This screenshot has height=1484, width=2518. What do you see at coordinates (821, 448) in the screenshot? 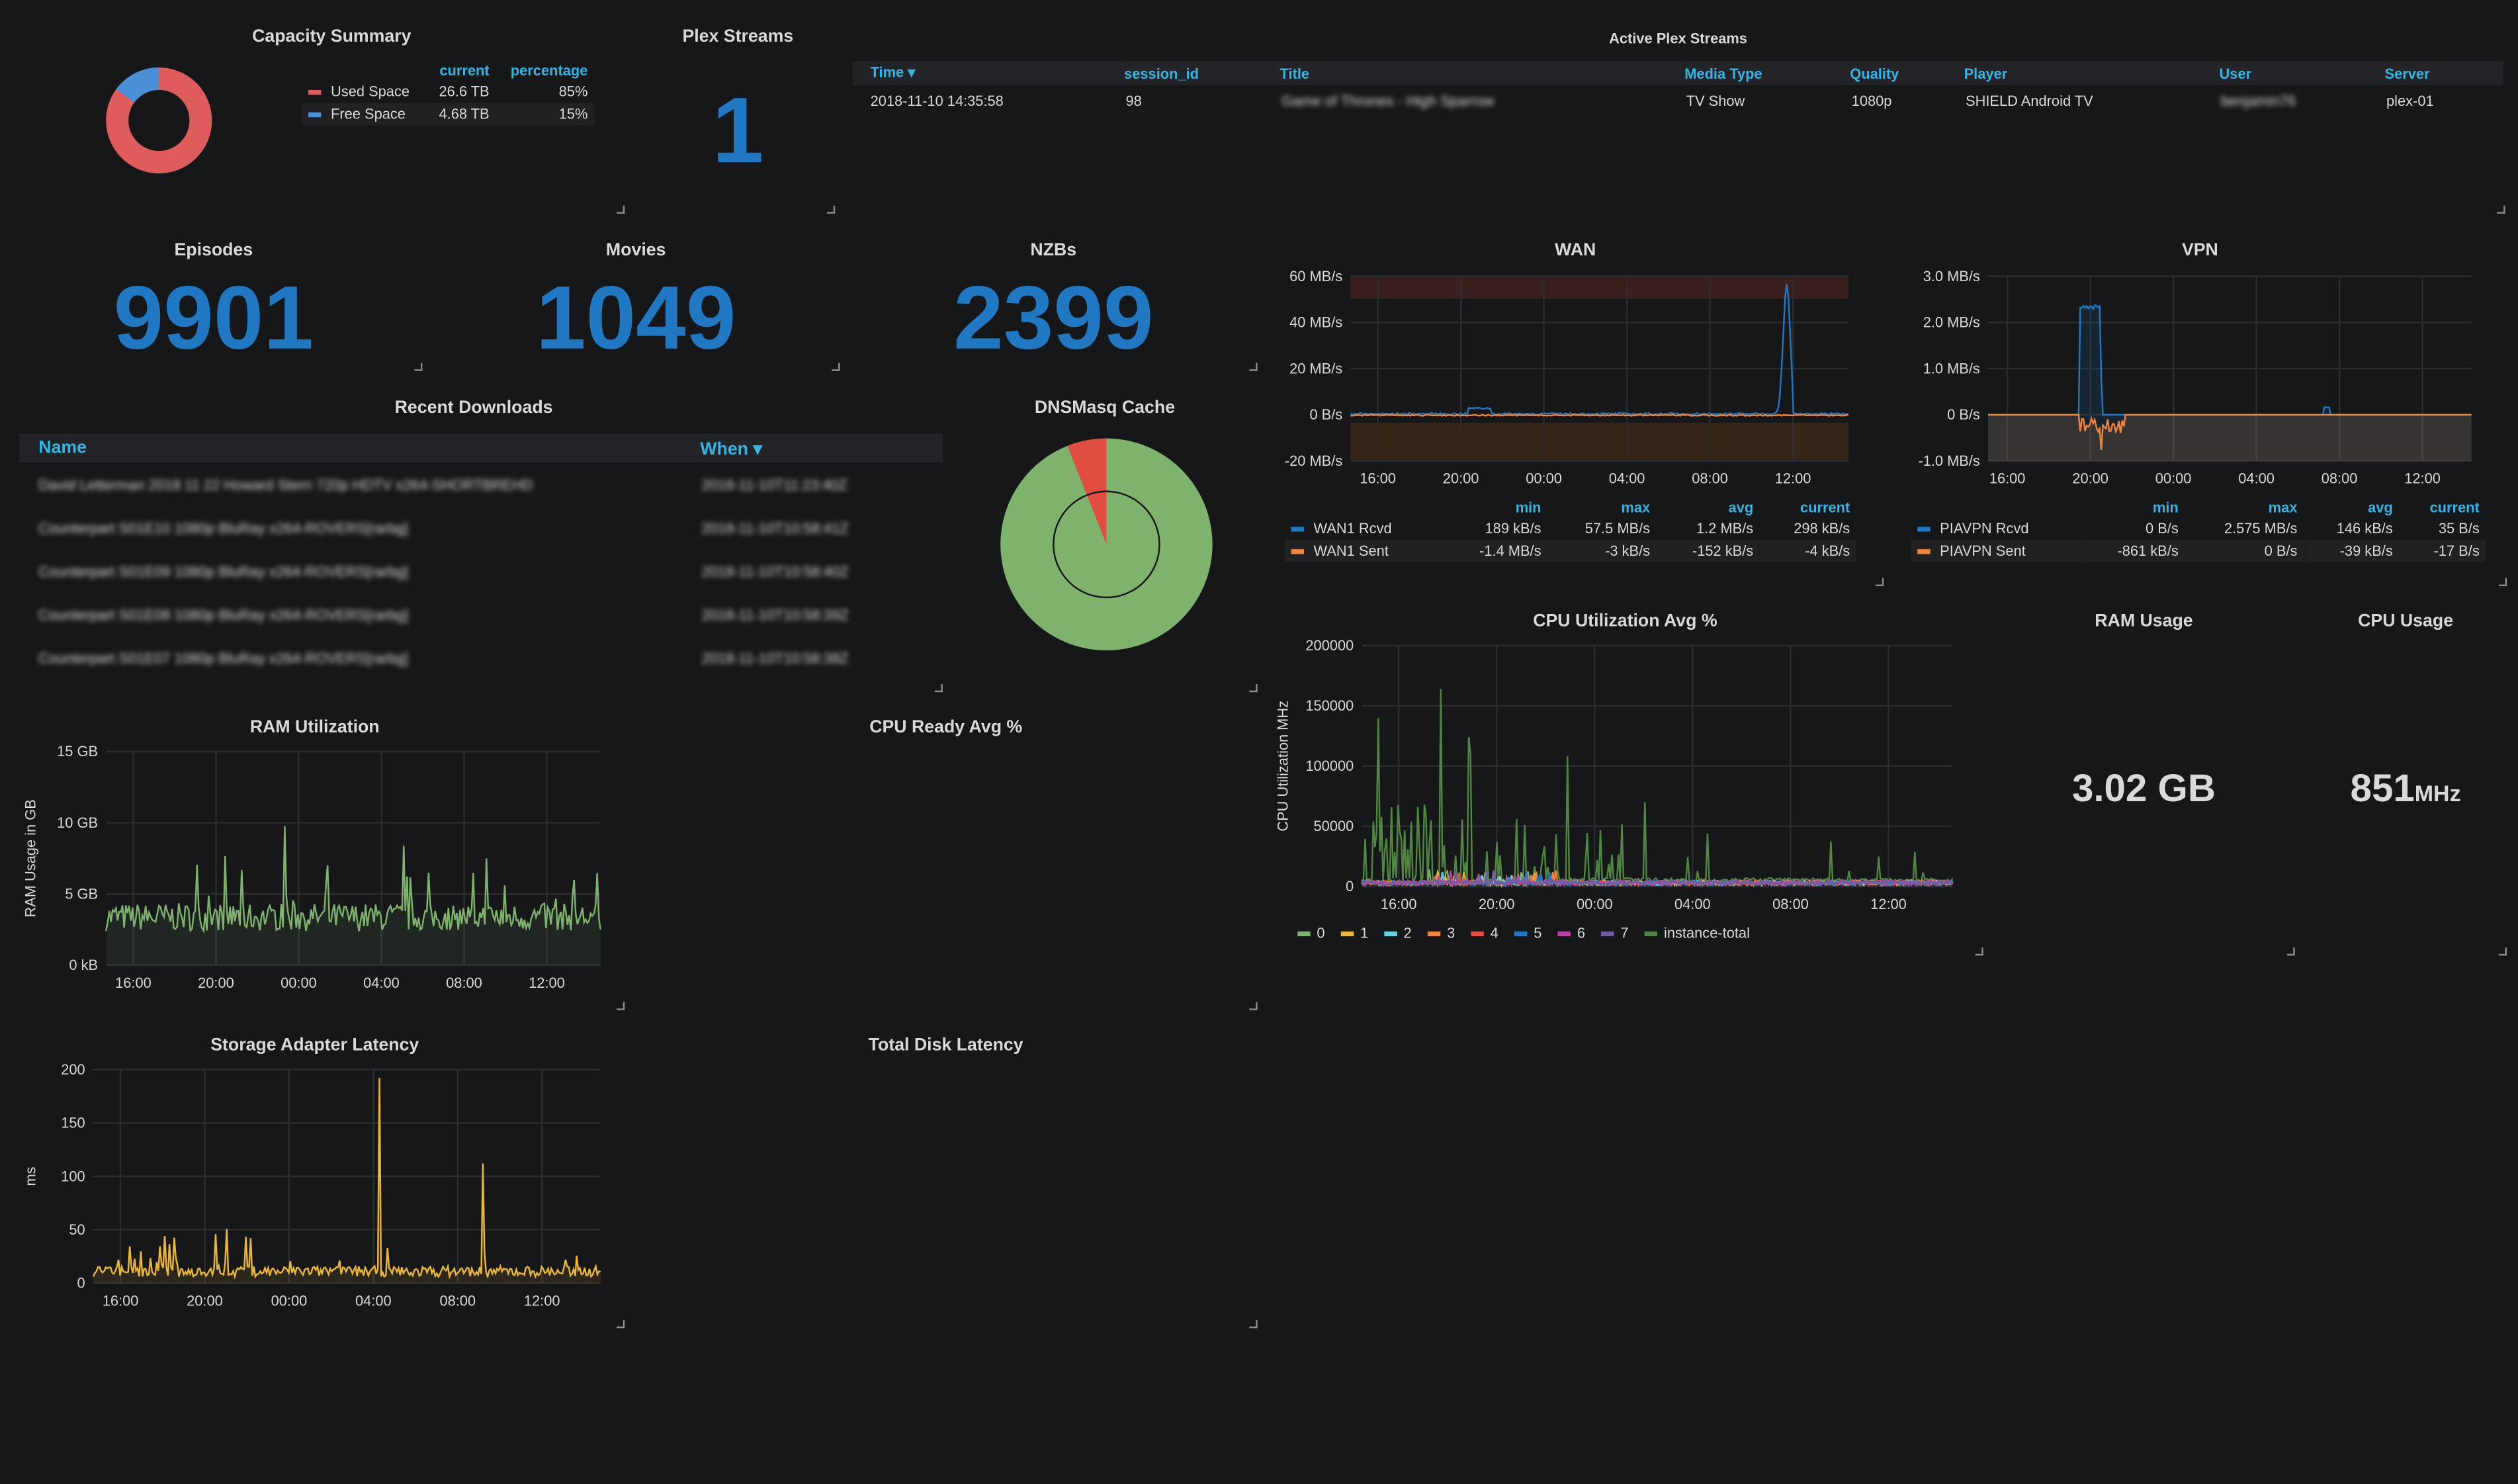
I see `column-when: When ▾` at bounding box center [821, 448].